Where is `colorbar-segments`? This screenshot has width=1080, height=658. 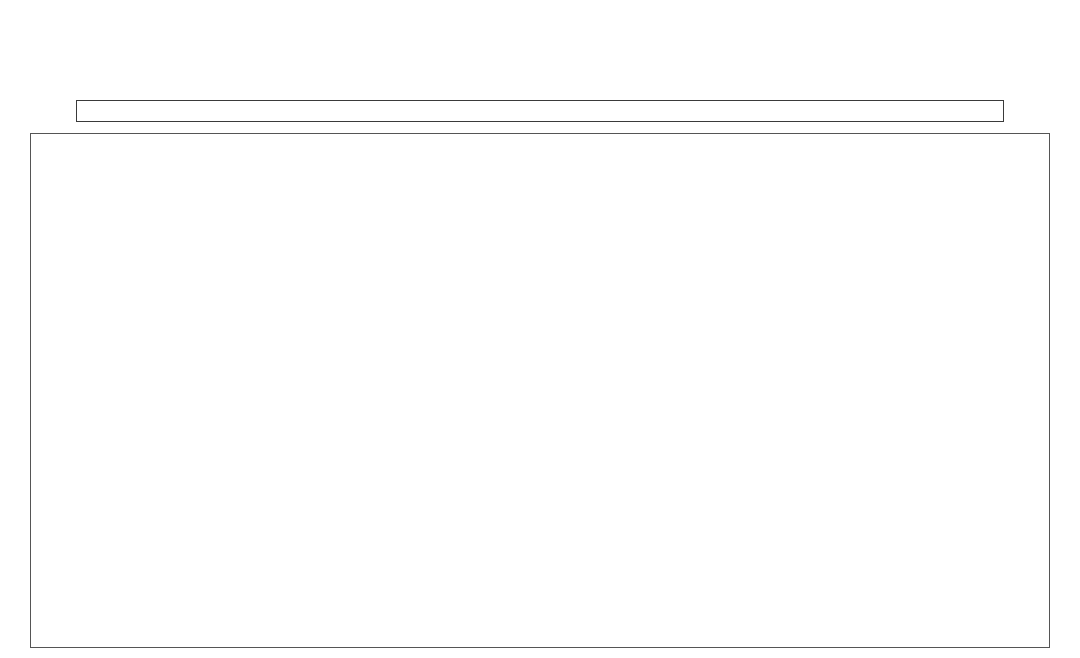
colorbar-segments is located at coordinates (540, 111).